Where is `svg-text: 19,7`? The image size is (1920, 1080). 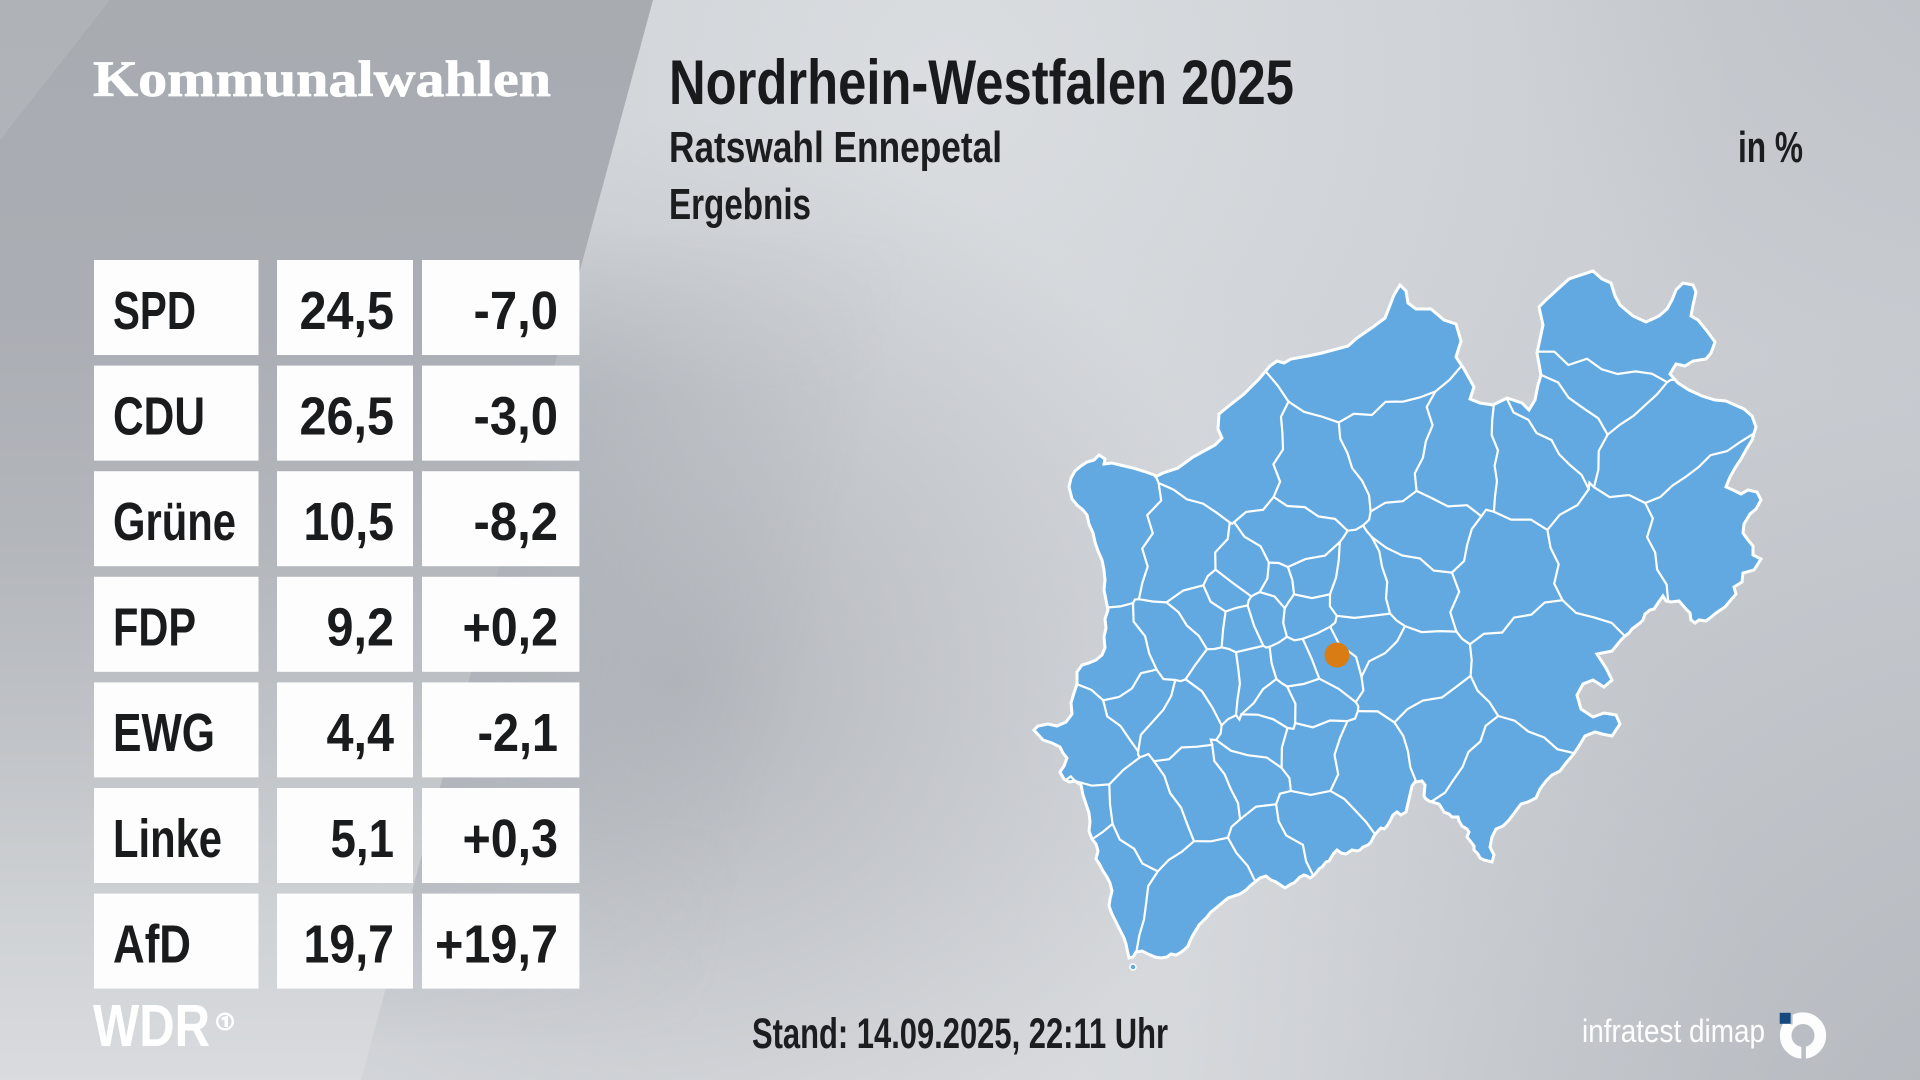 svg-text: 19,7 is located at coordinates (349, 944).